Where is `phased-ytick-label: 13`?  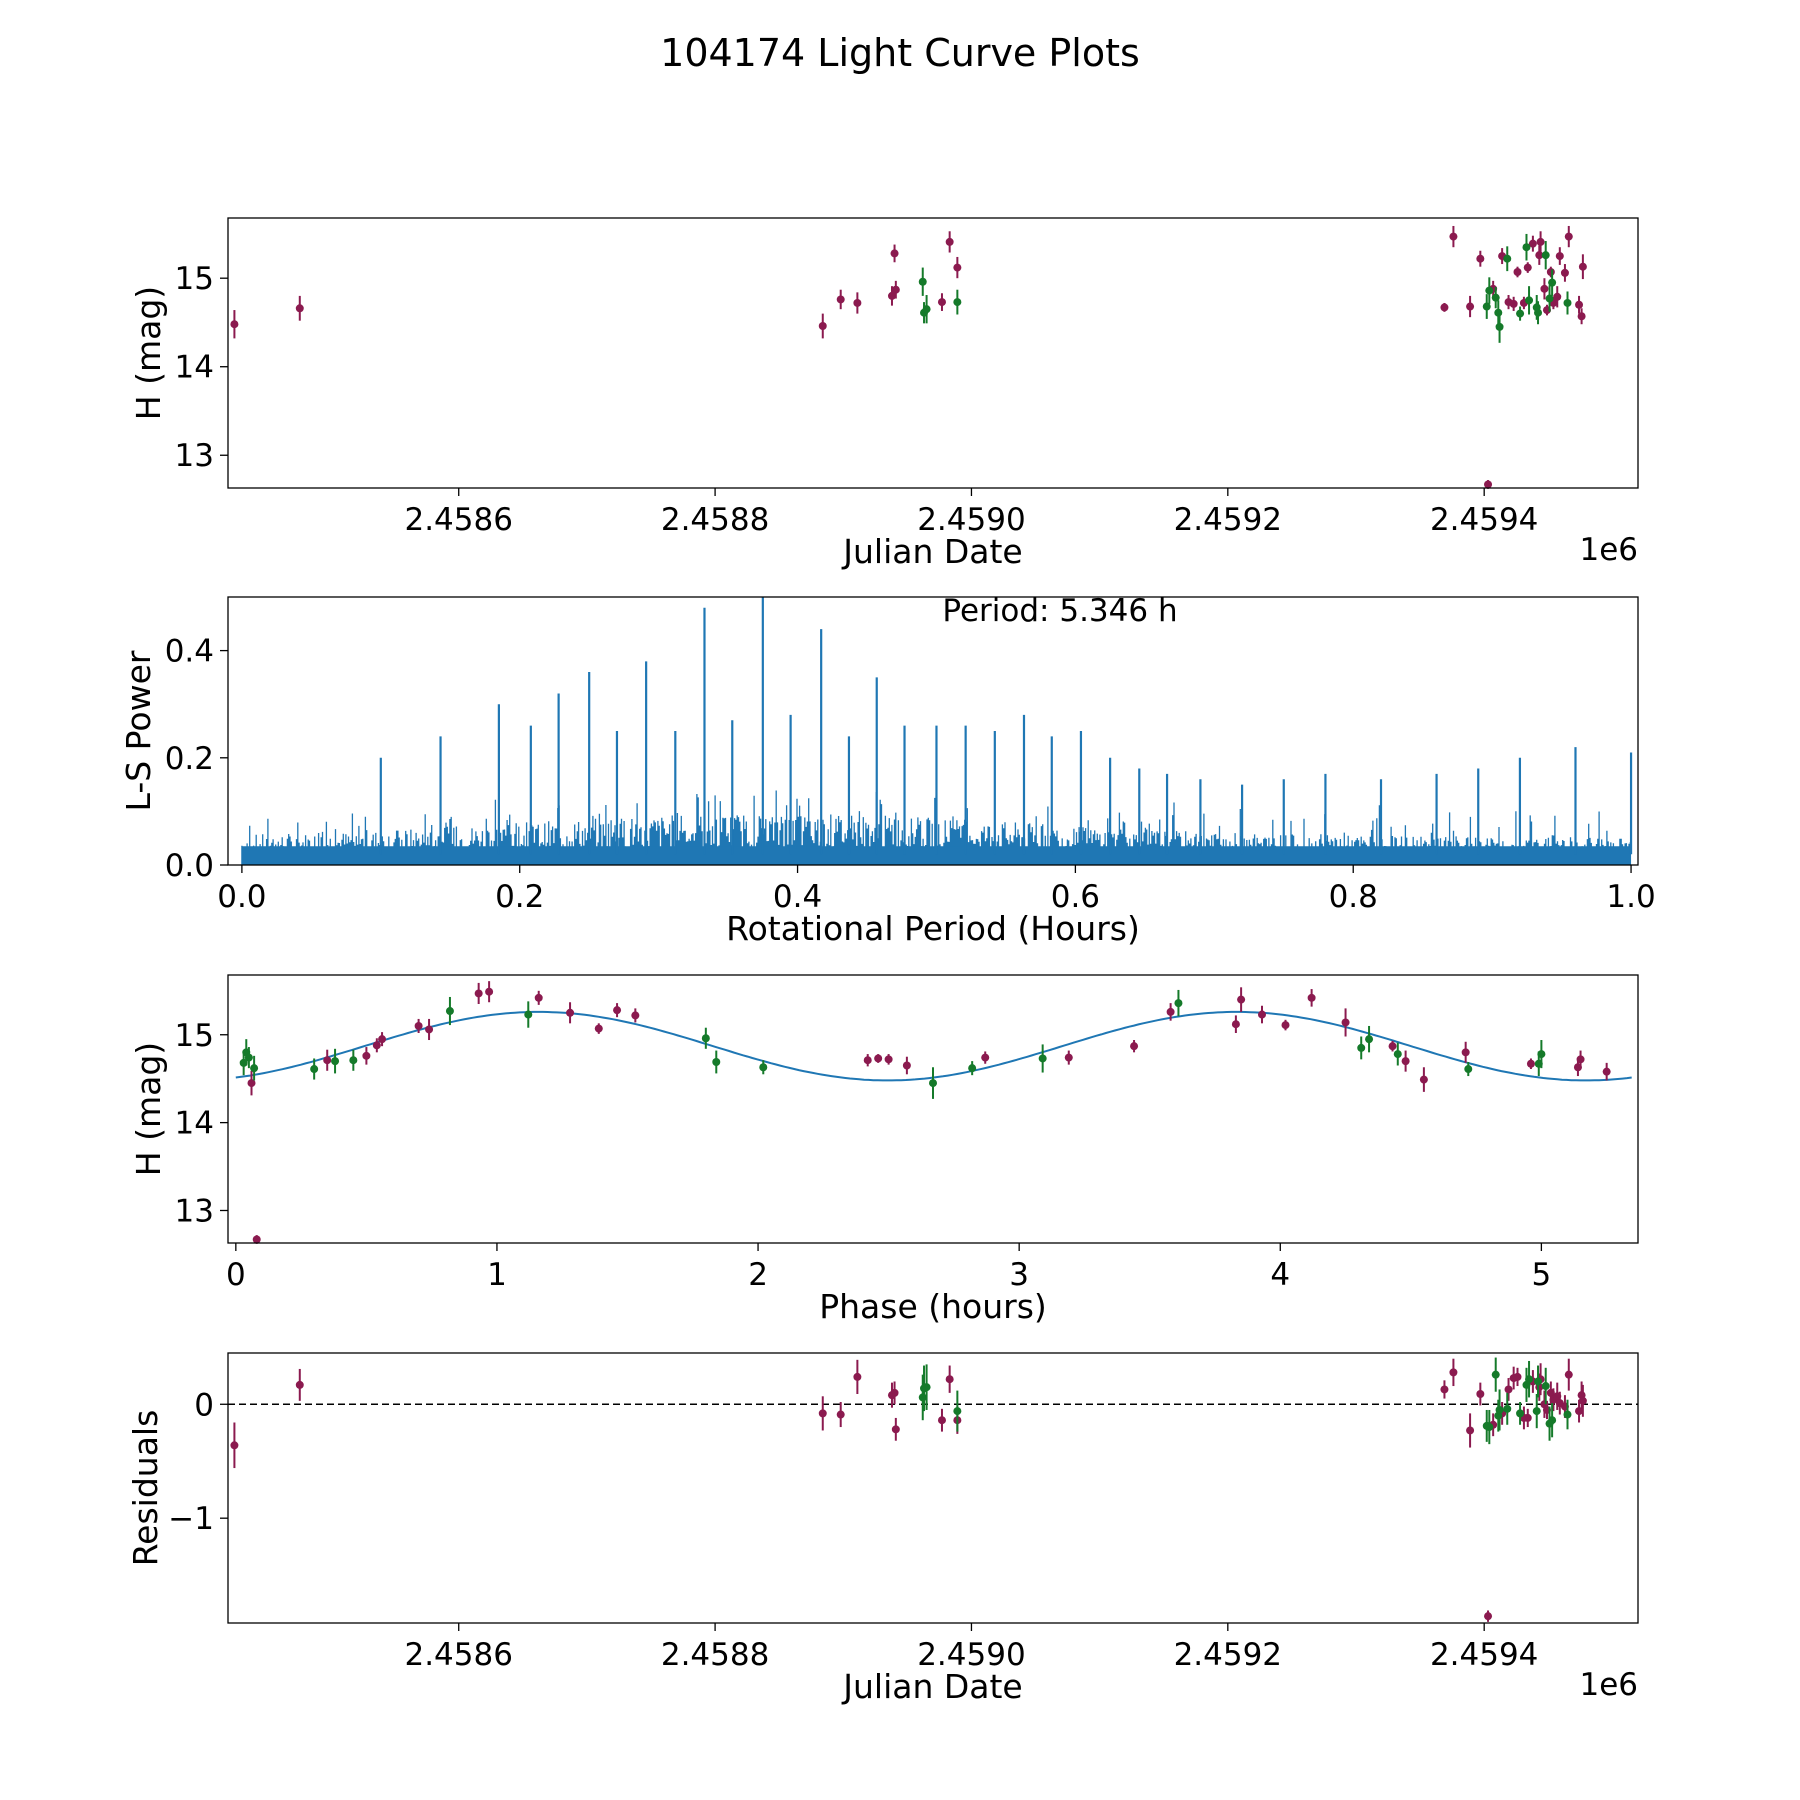
phased-ytick-label: 13 is located at coordinates (194, 1211).